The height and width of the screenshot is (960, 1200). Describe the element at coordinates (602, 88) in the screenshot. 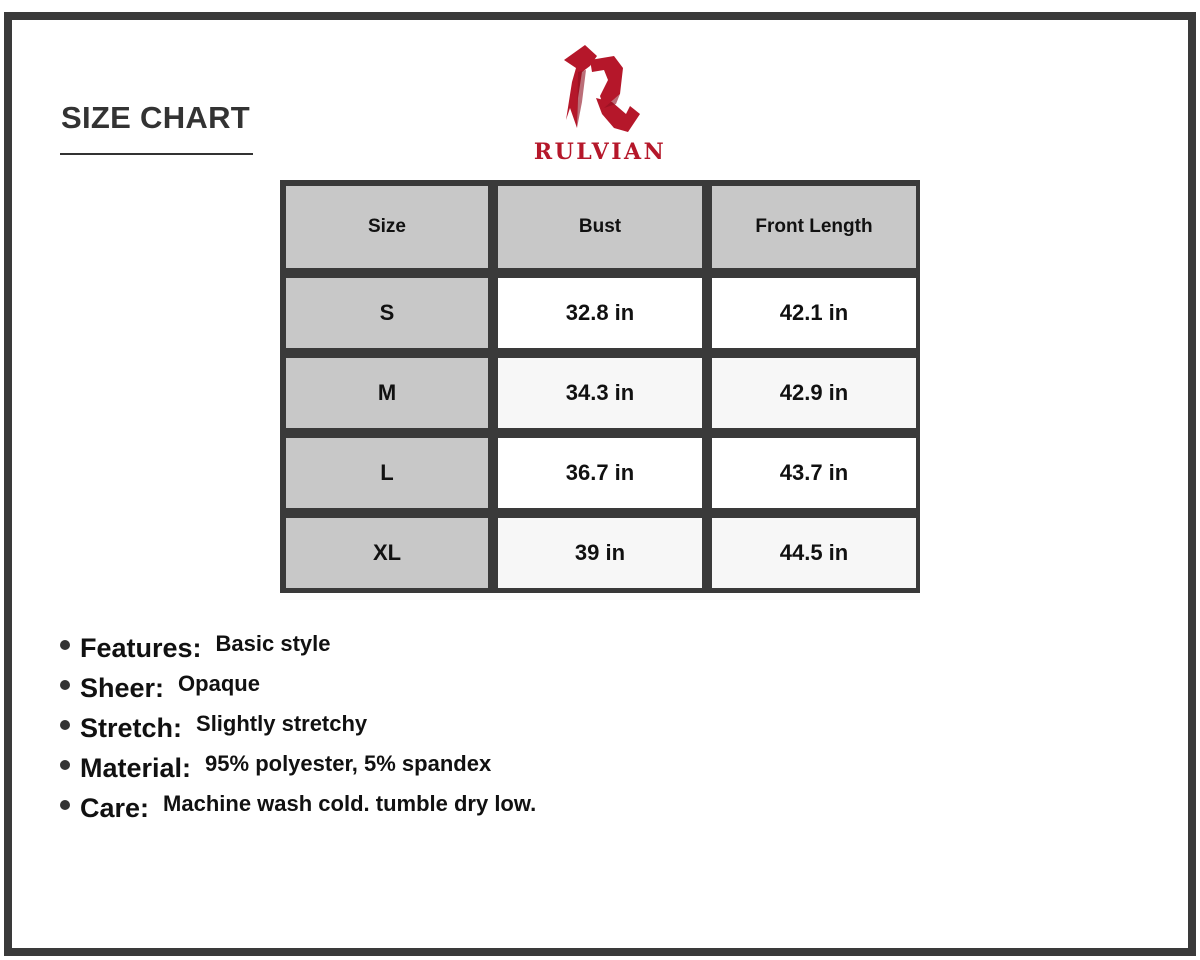

I see `brand-logo-icon` at that location.